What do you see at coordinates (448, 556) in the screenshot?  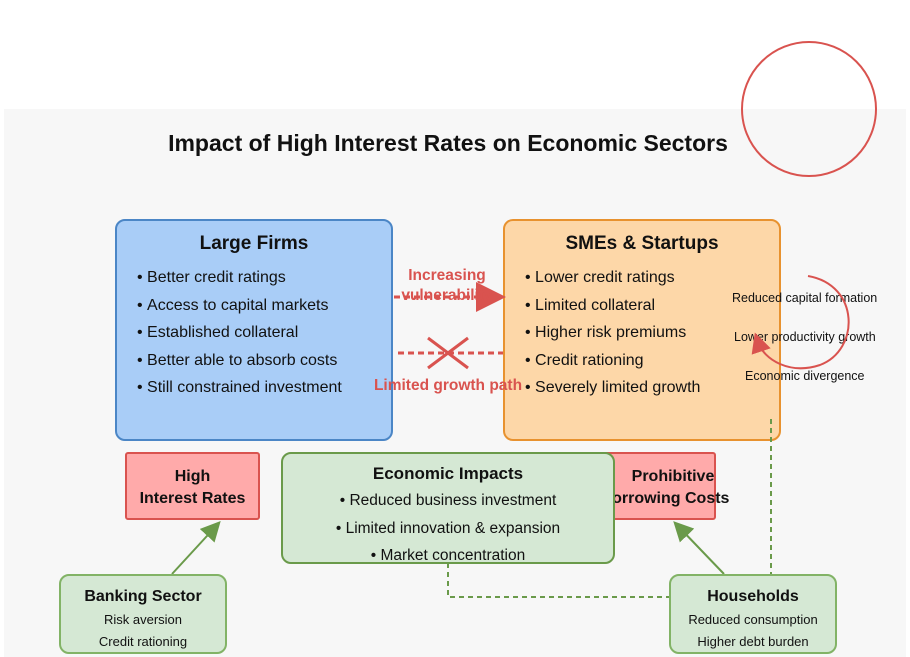 I see `economic-impacts-bullet: • Market concentration` at bounding box center [448, 556].